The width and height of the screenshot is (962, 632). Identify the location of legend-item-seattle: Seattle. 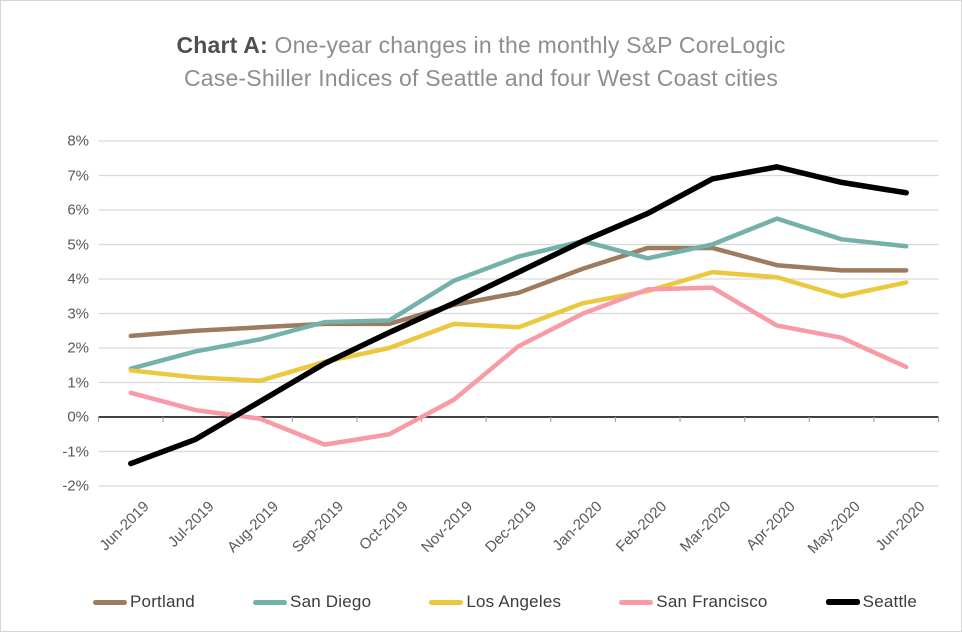
(871, 602).